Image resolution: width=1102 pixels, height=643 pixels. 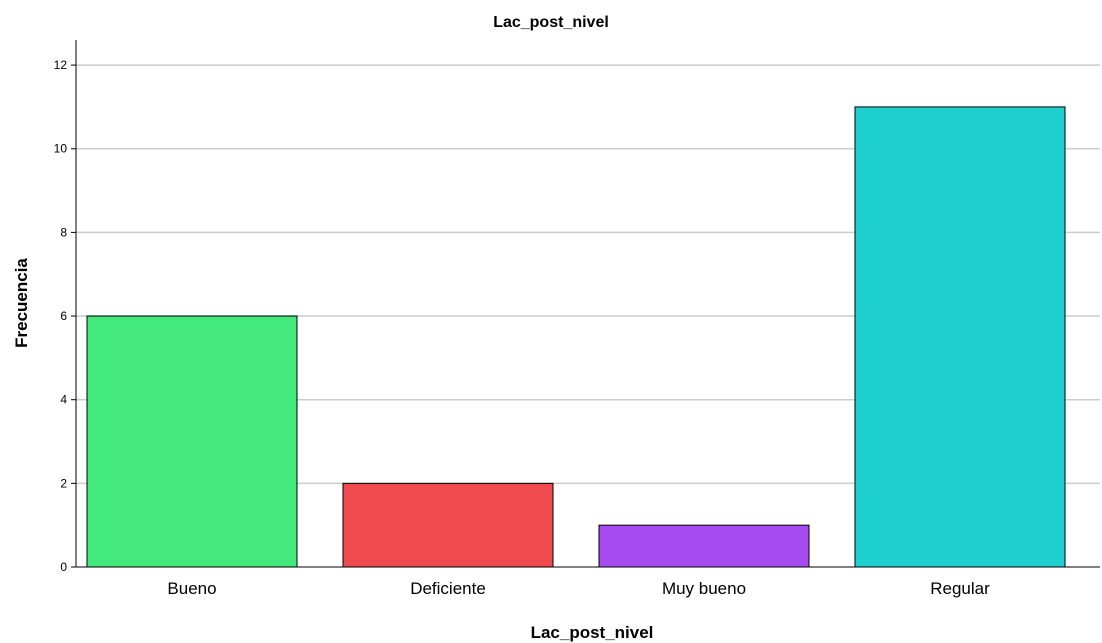 I want to click on x-tick-label: Bueno, so click(x=191, y=588).